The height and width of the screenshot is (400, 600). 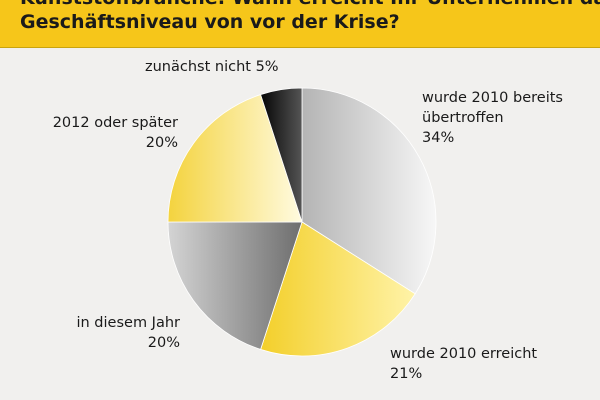 I want to click on slice-label-text: übertroffen, so click(x=463, y=118).